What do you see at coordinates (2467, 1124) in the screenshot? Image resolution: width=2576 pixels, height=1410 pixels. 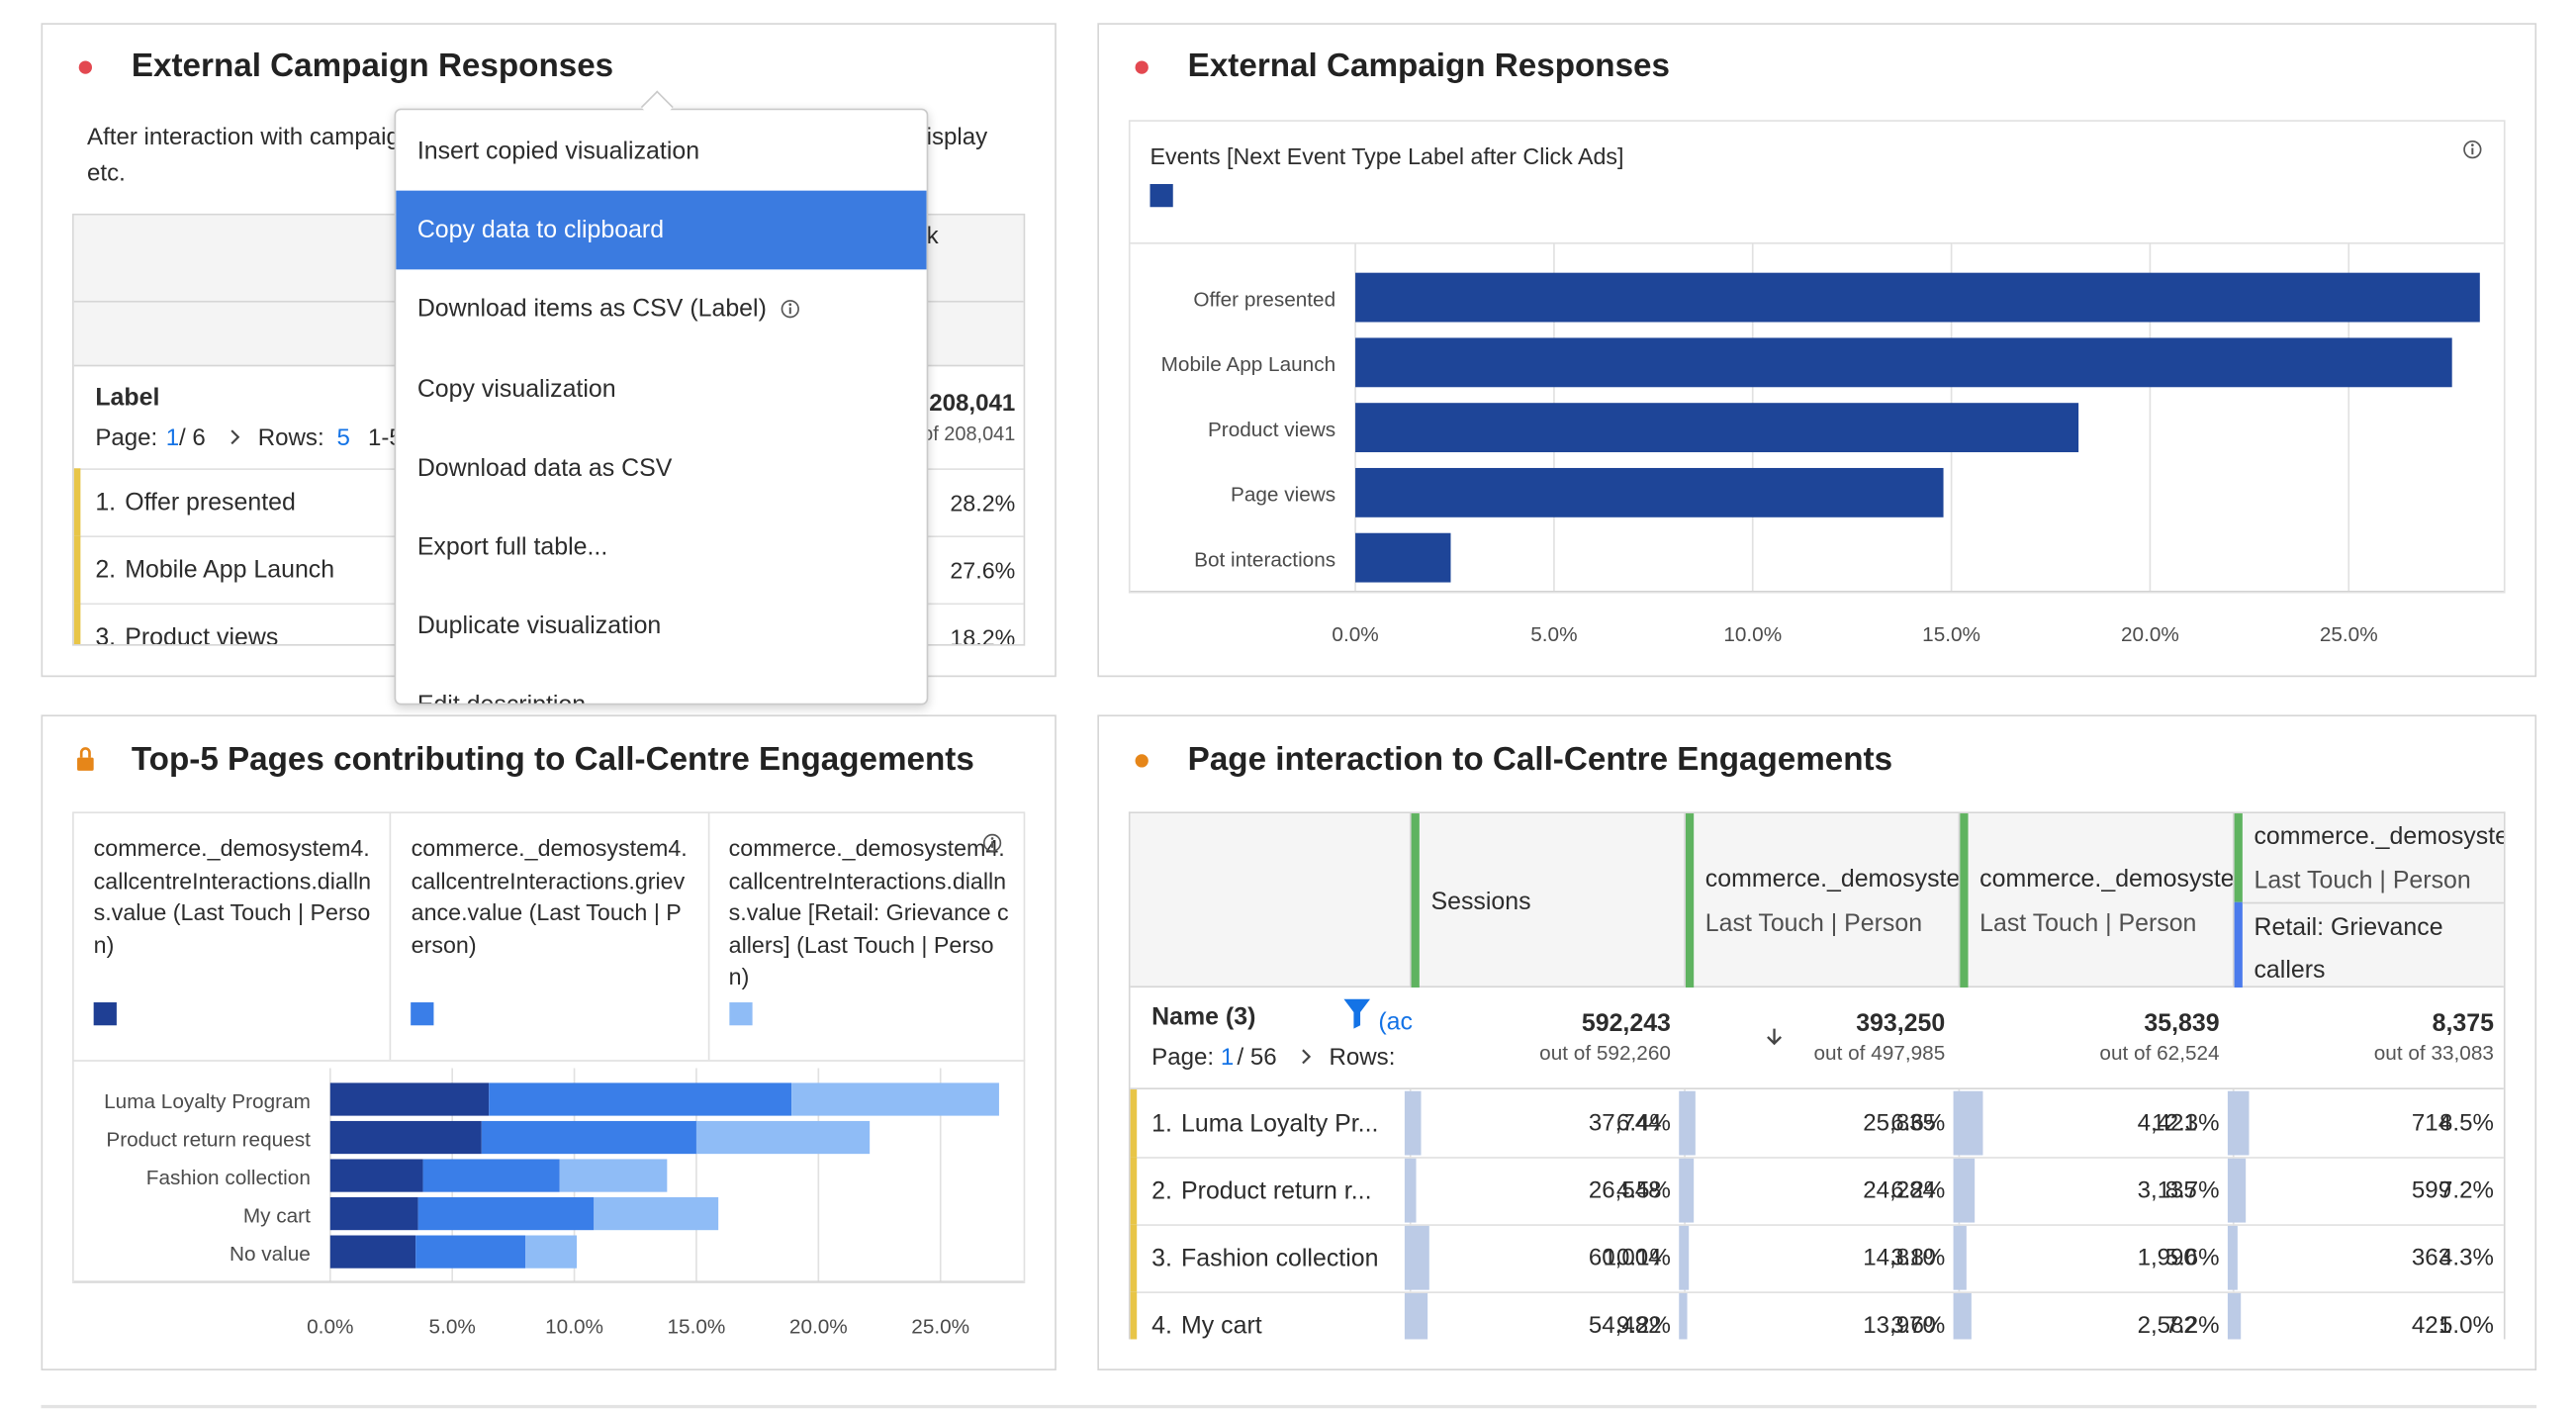 I see `label: 8.5%` at bounding box center [2467, 1124].